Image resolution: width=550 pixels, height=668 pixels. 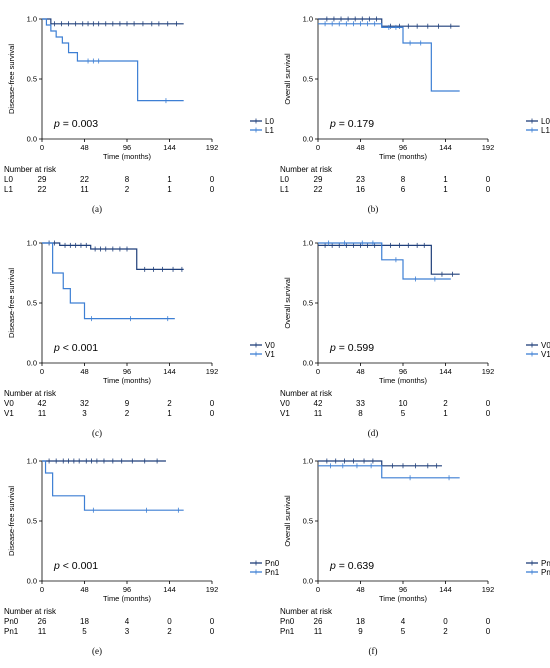 What do you see at coordinates (373, 651) in the screenshot?
I see `panel-label: (f)` at bounding box center [373, 651].